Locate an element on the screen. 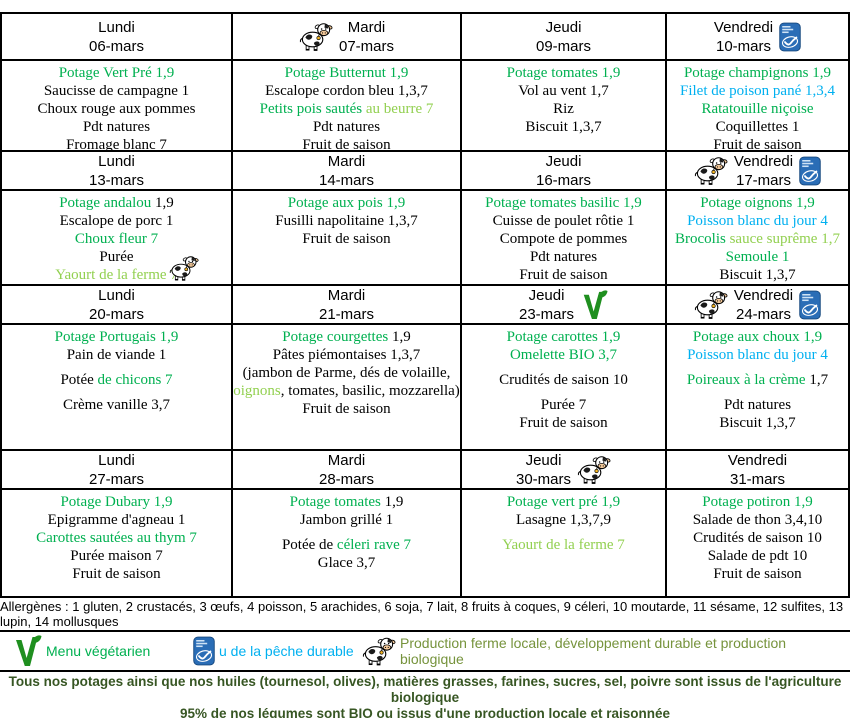  menu-line: Epigramme d'agneau 1 is located at coordinates (116, 520).